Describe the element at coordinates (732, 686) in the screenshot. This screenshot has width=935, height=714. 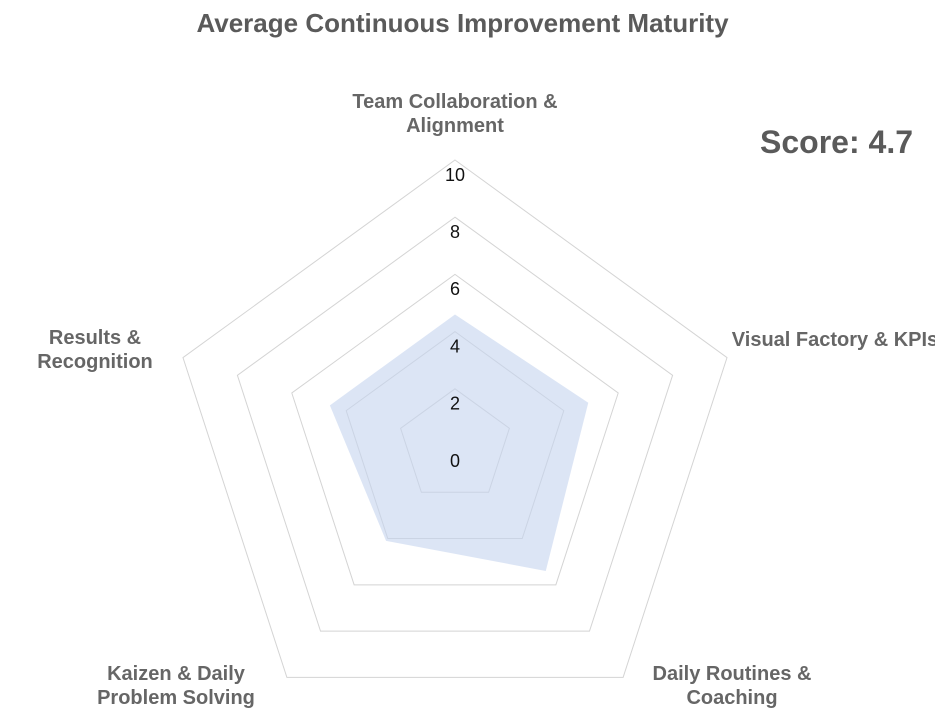
I see `category-label: Daily Routines & Coaching` at that location.